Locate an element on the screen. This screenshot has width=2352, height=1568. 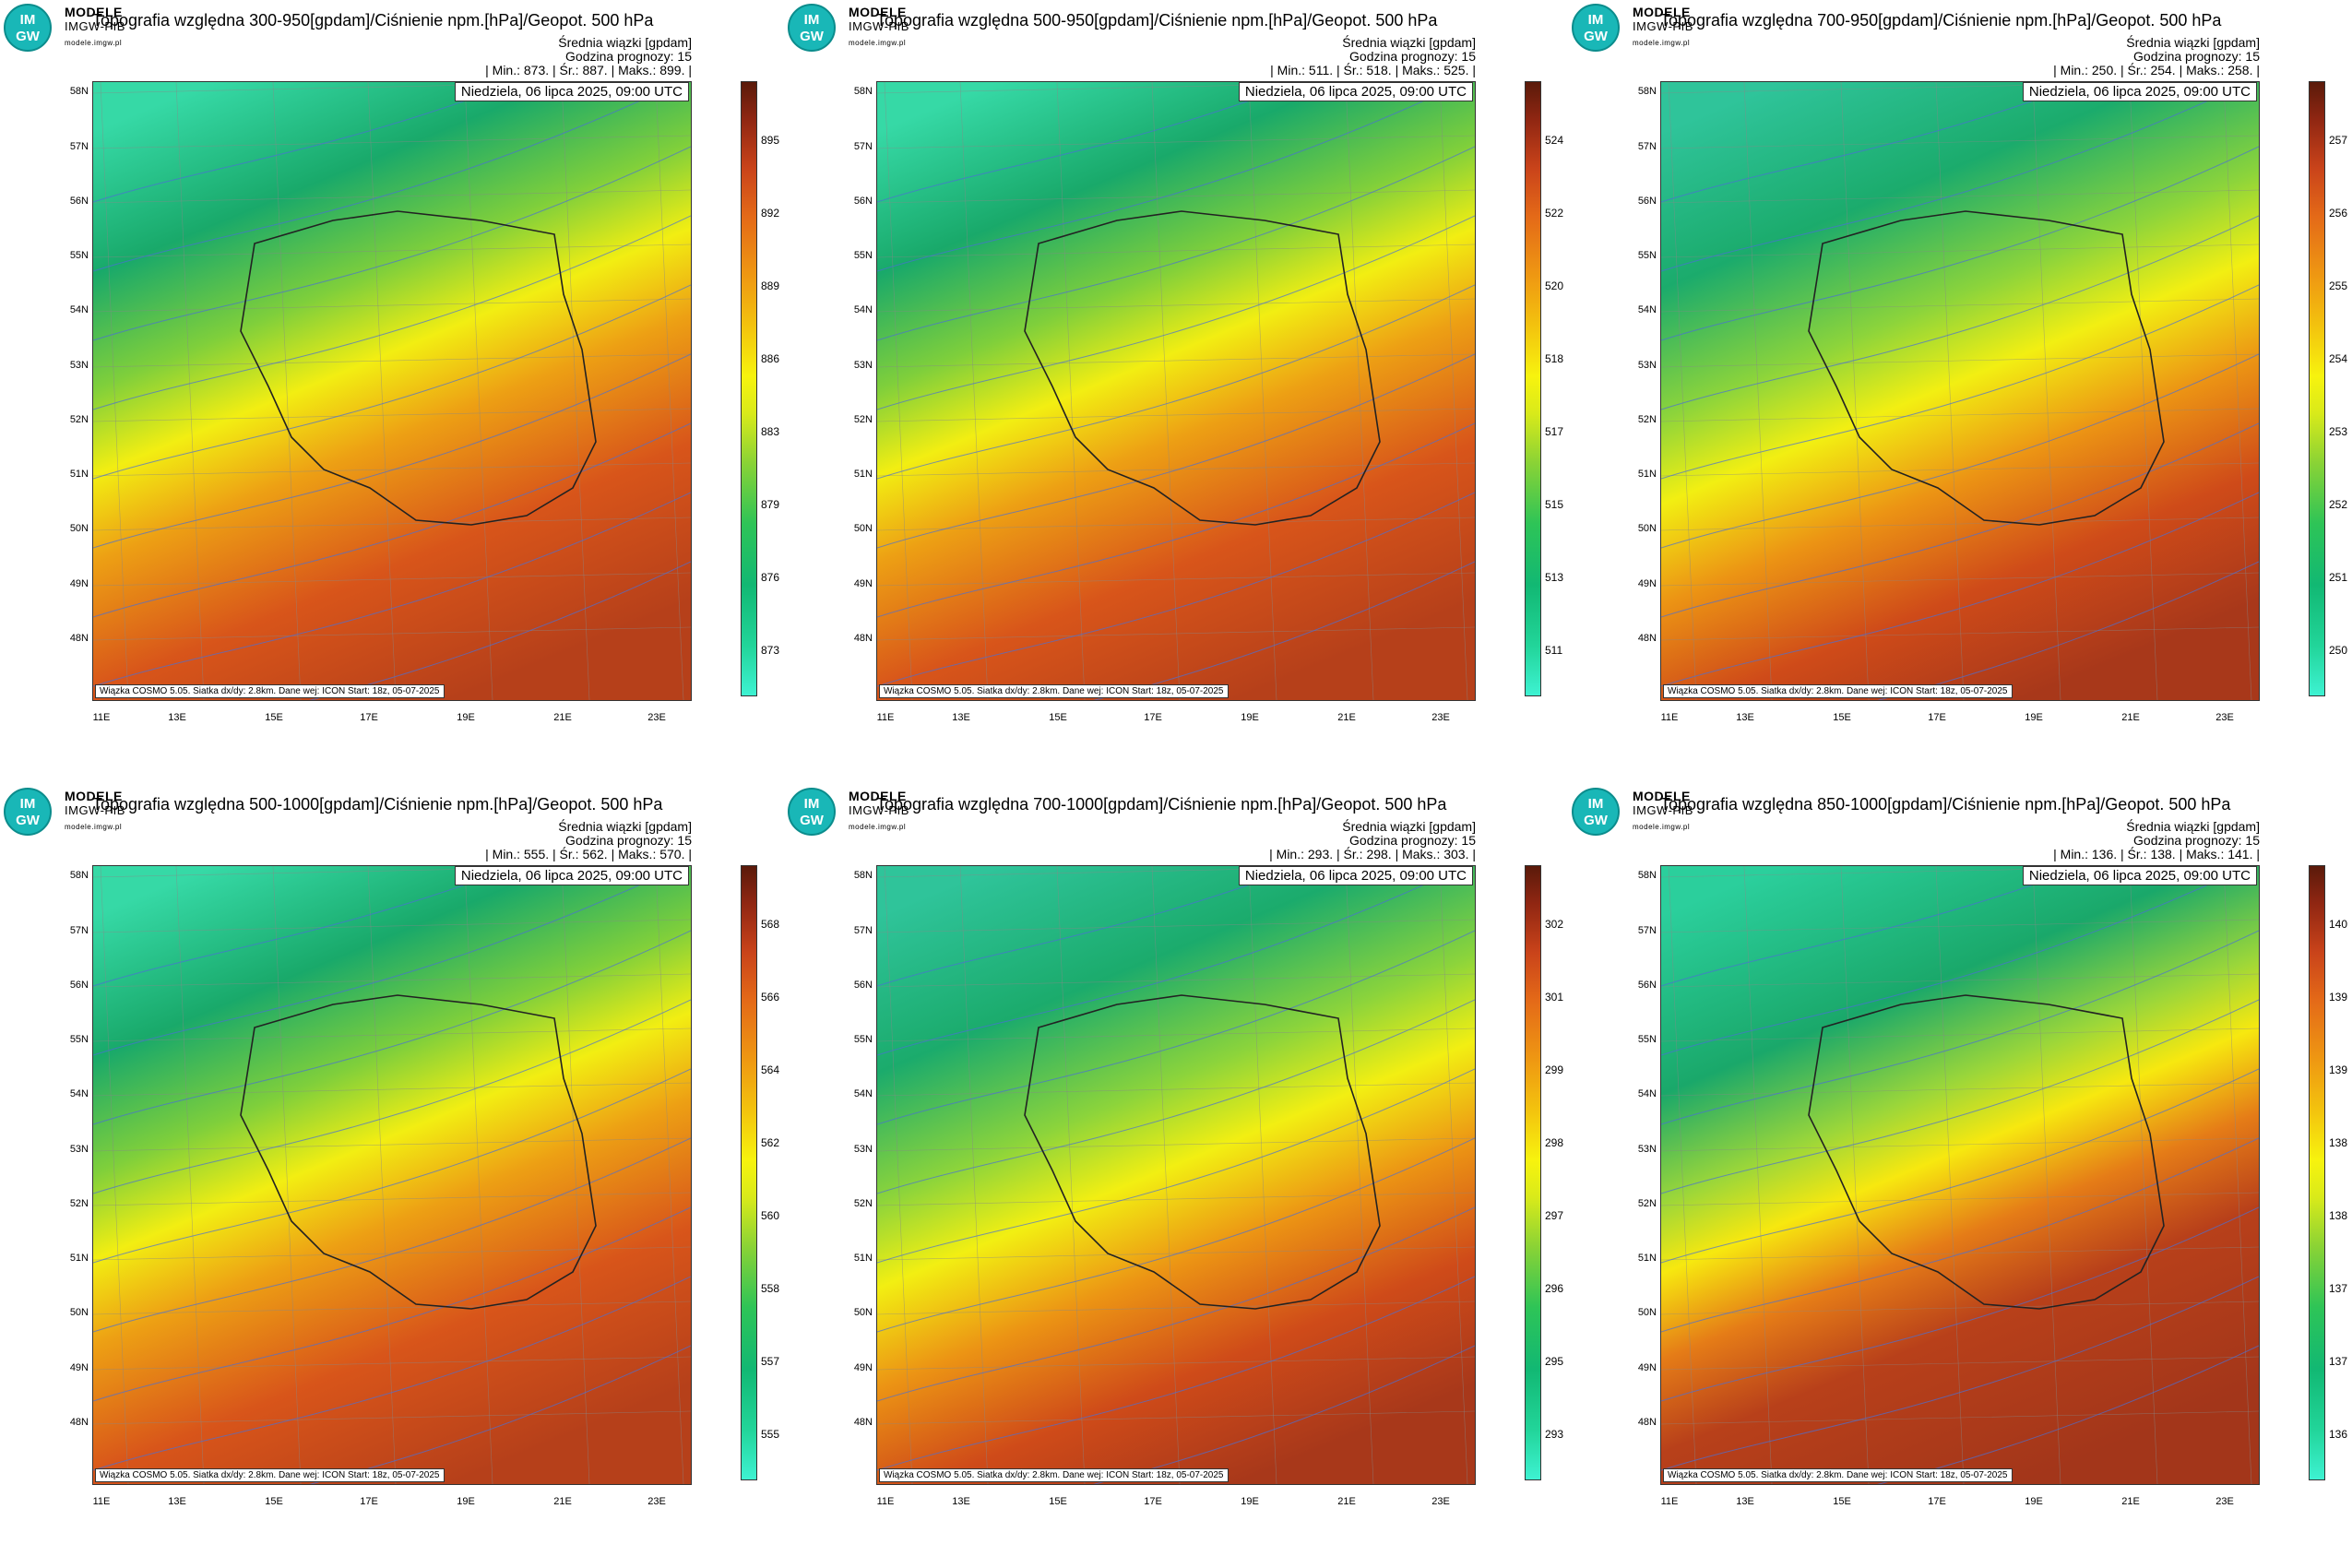
colorbar-tick-label: 515 is located at coordinates (1554, 504).